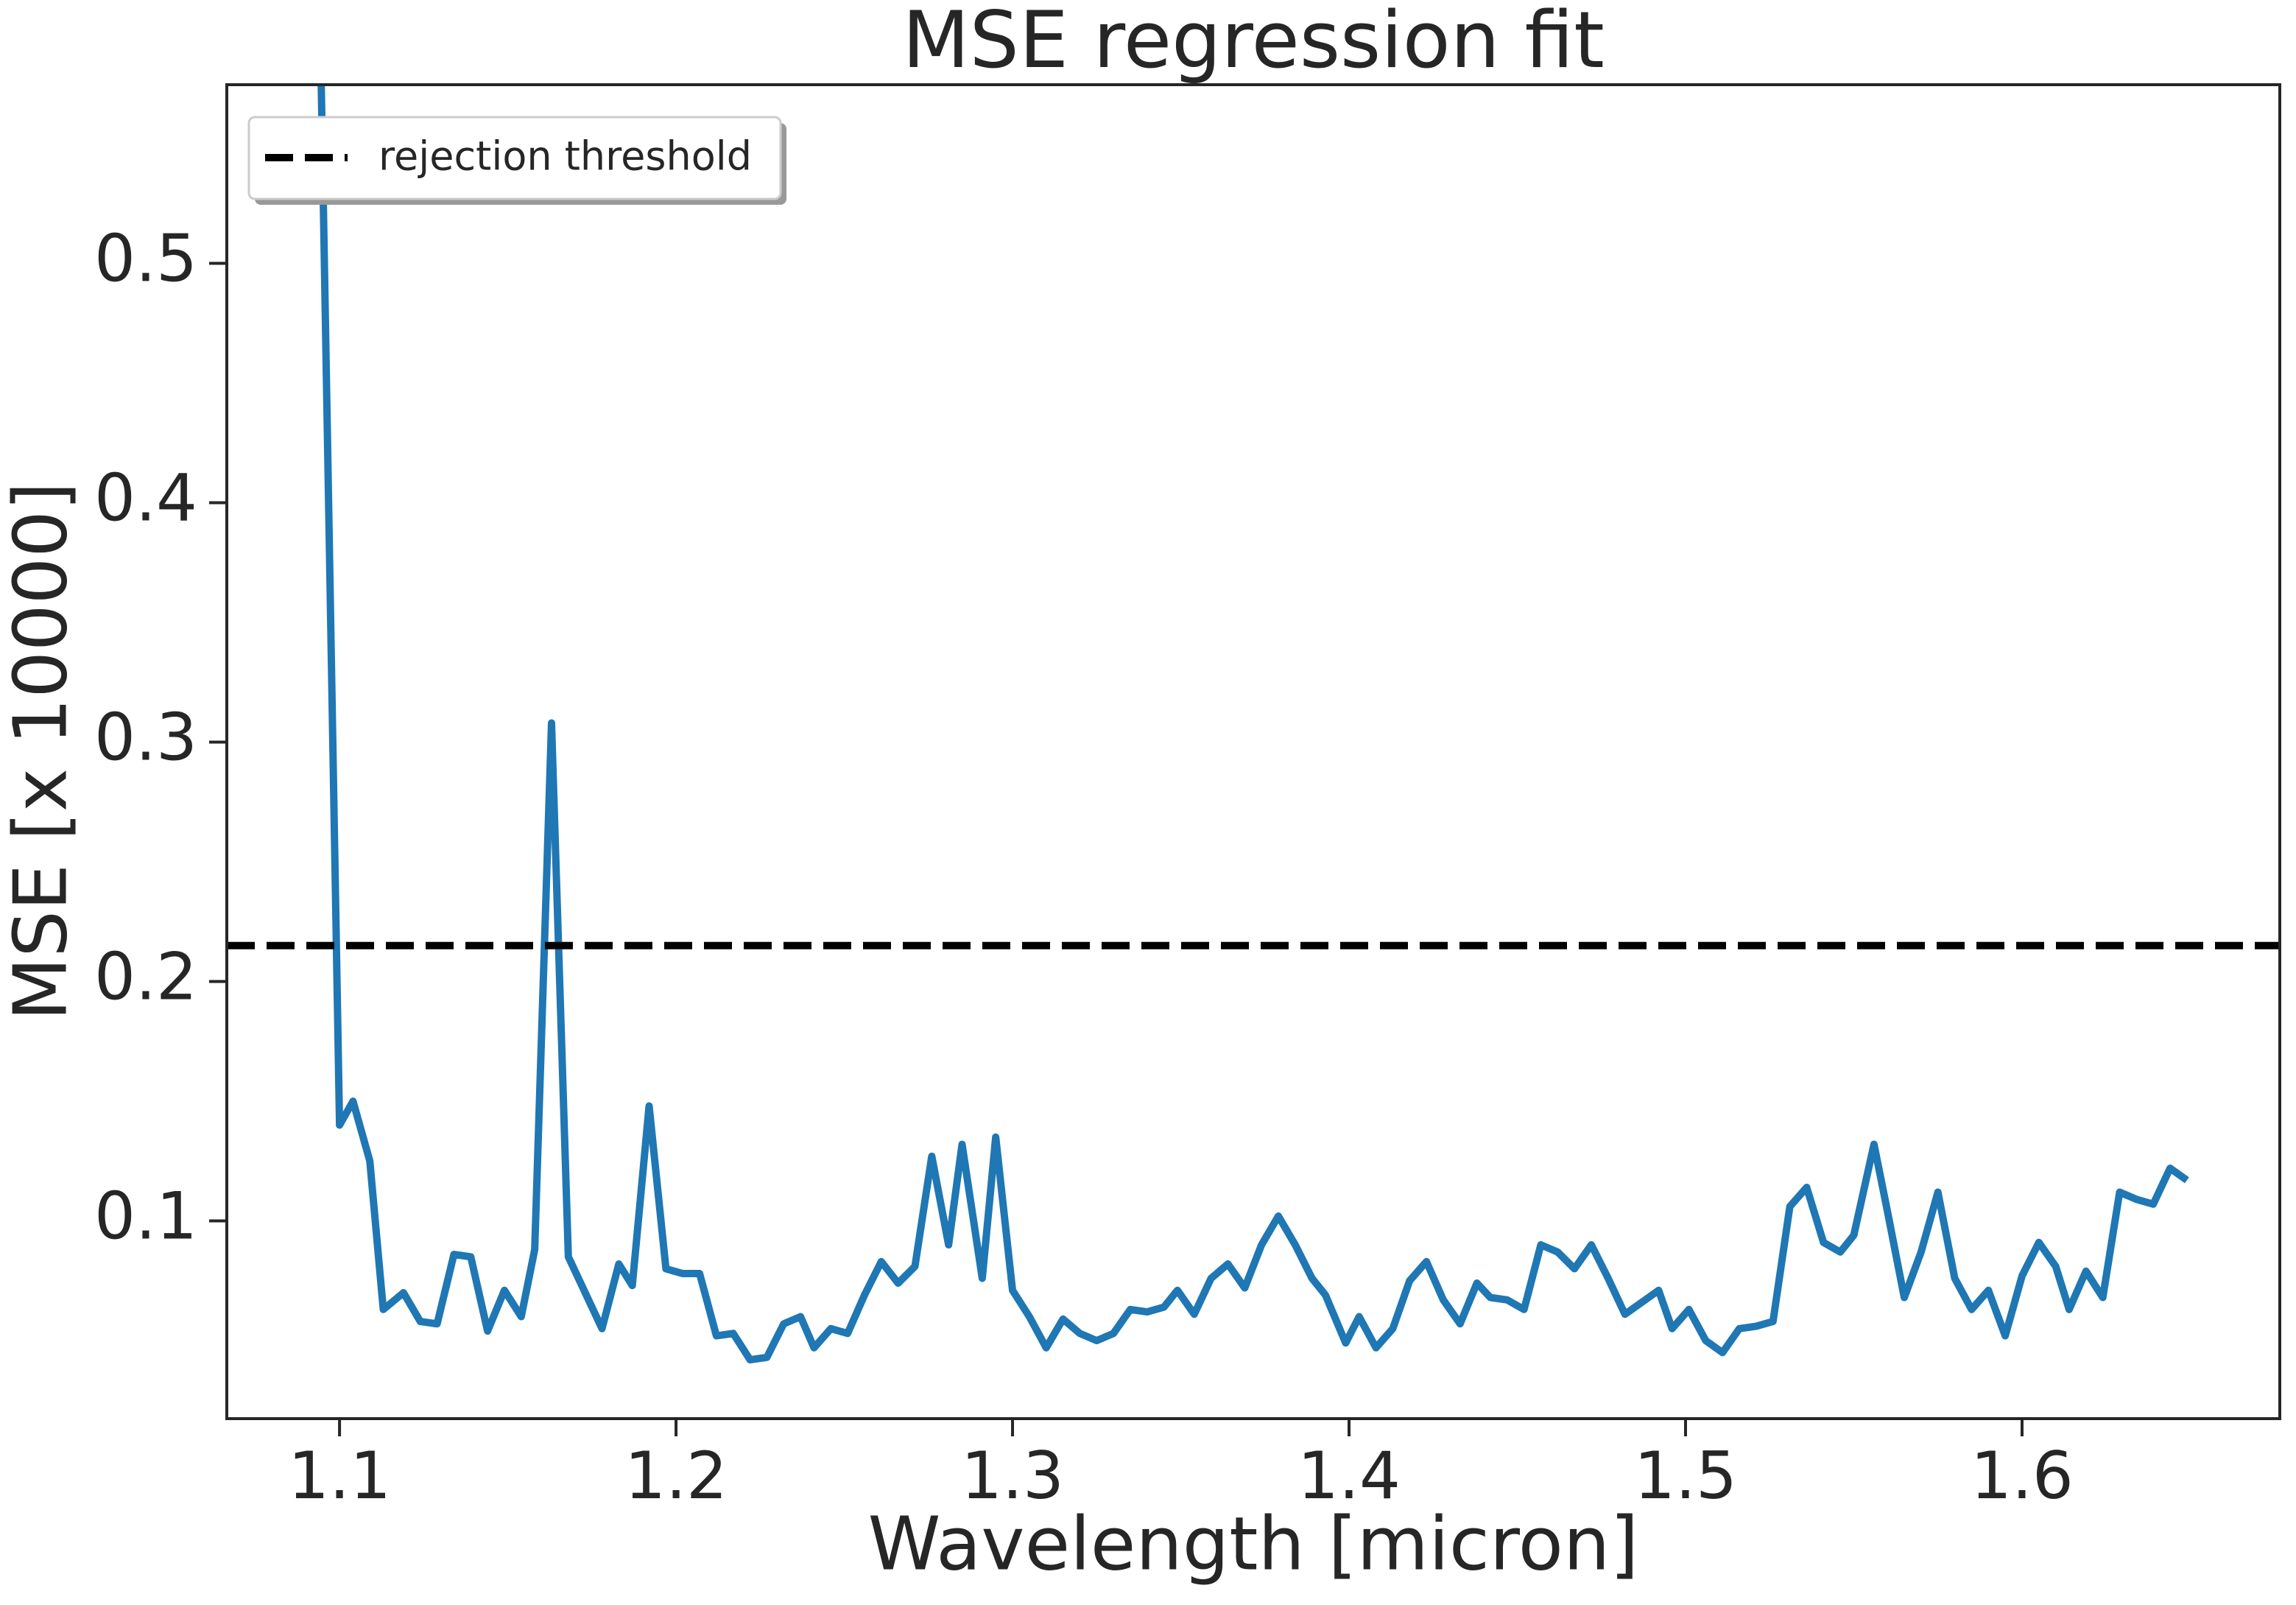 This screenshot has height=1605, width=2296. Describe the element at coordinates (1254, 42) in the screenshot. I see `chart-title: MSE regression fit` at that location.